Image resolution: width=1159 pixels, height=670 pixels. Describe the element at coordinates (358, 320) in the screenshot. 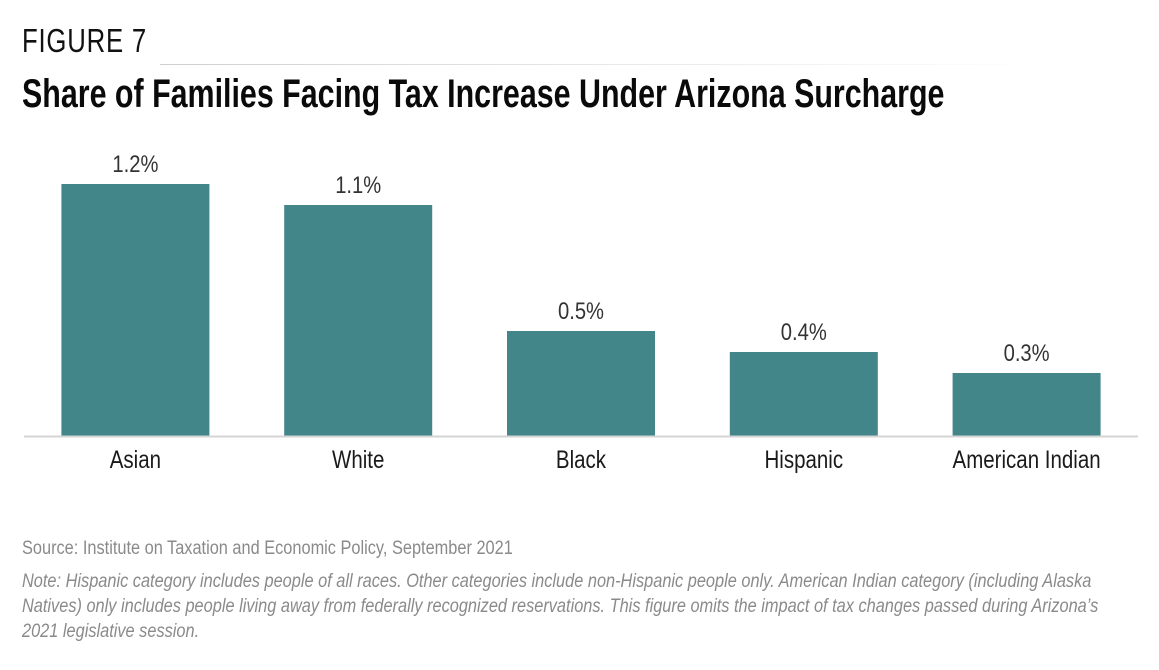

I see `bar-white` at that location.